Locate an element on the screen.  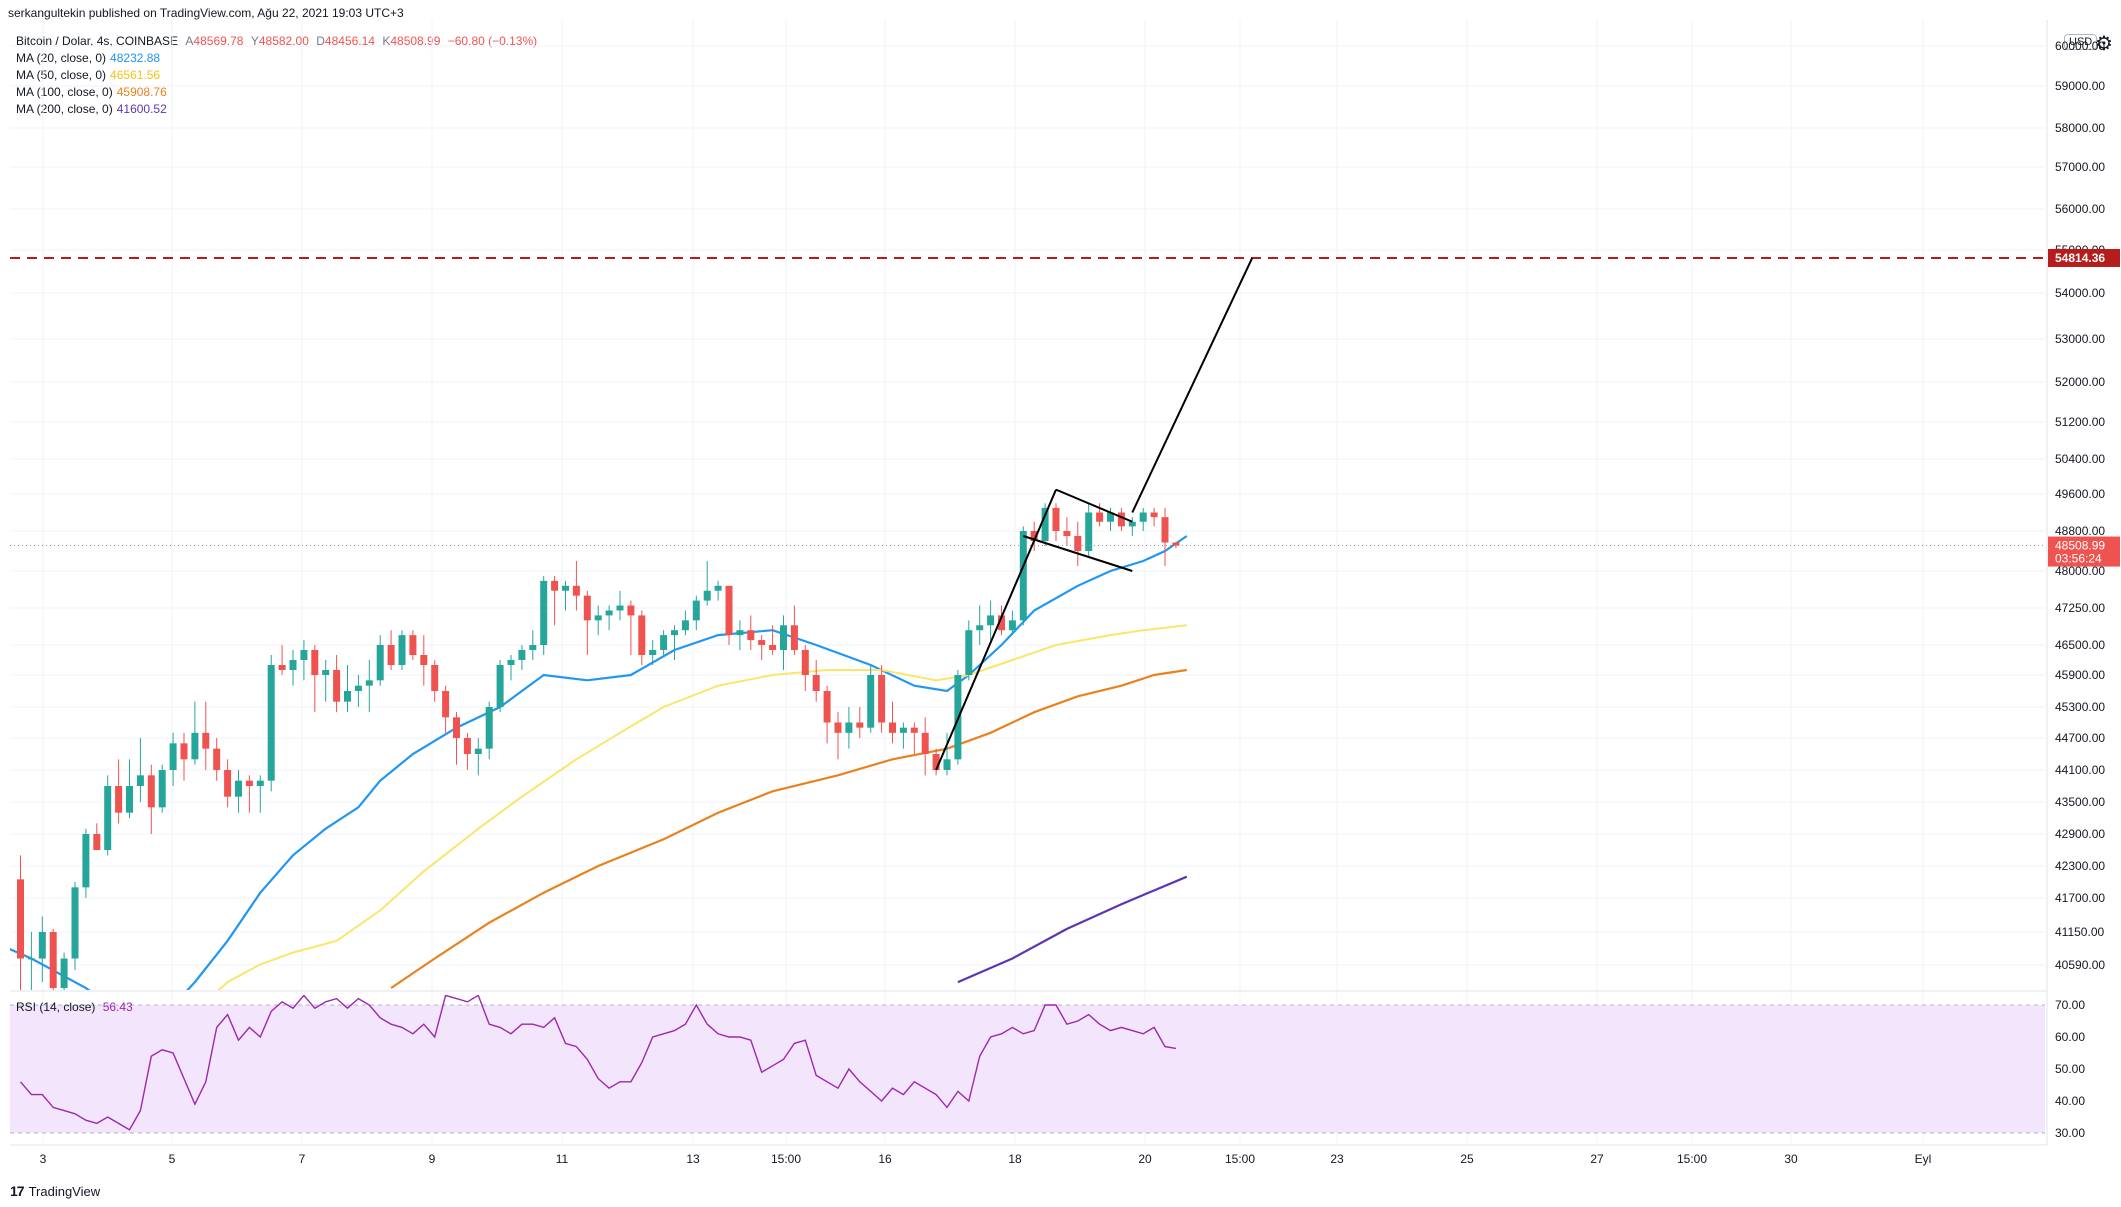
time-axis: 3 5 7 9 11 13 15:00 16 18 20 15:00 23 25 27 15:00 30 Eyl is located at coordinates (986, 1159).